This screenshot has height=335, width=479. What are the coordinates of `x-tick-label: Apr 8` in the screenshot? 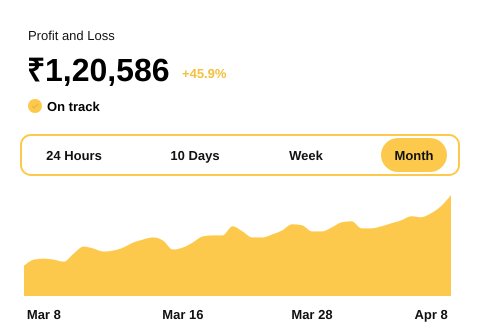 It's located at (431, 314).